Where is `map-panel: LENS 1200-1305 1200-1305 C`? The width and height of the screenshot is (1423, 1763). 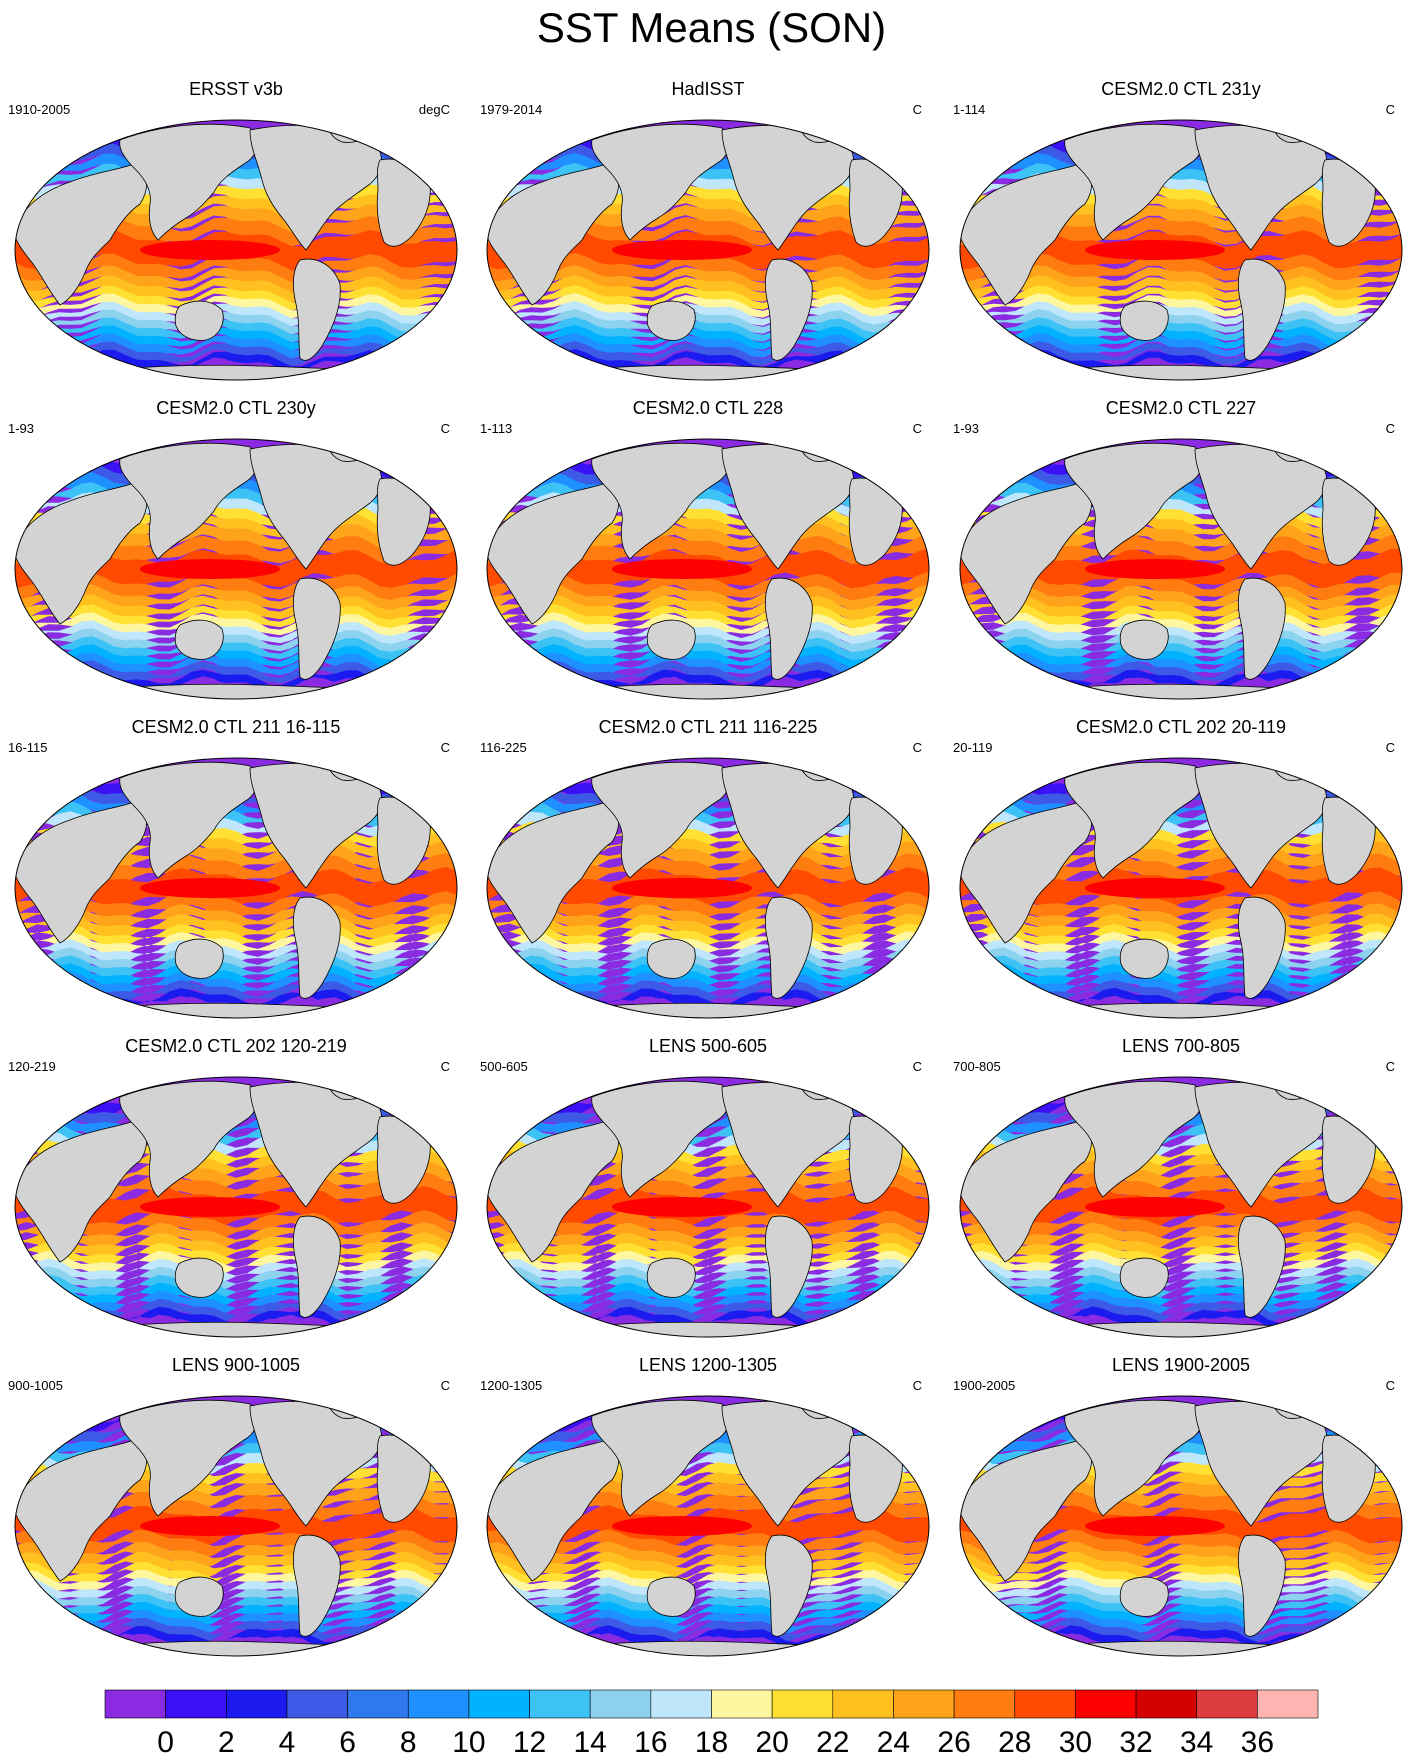 map-panel: LENS 1200-1305 1200-1305 C is located at coordinates (708, 1514).